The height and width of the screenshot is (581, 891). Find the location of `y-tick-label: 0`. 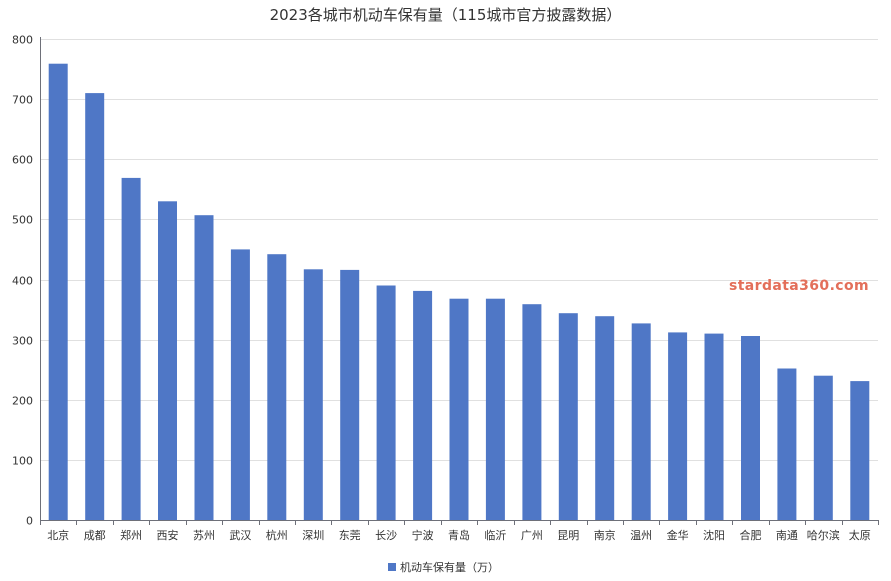

y-tick-label: 0 is located at coordinates (29, 521).